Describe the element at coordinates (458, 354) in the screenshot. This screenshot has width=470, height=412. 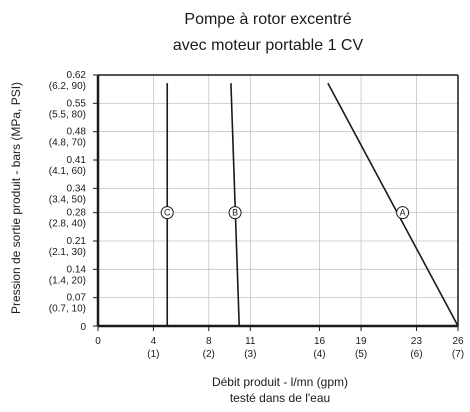
I see `x-tick-sublabel: (7)` at that location.